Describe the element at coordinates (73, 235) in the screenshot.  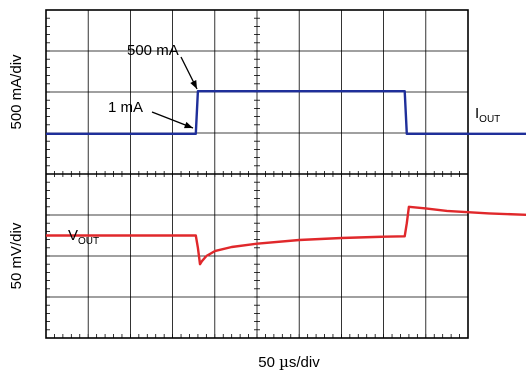
I see `legend-vout-main: V` at that location.